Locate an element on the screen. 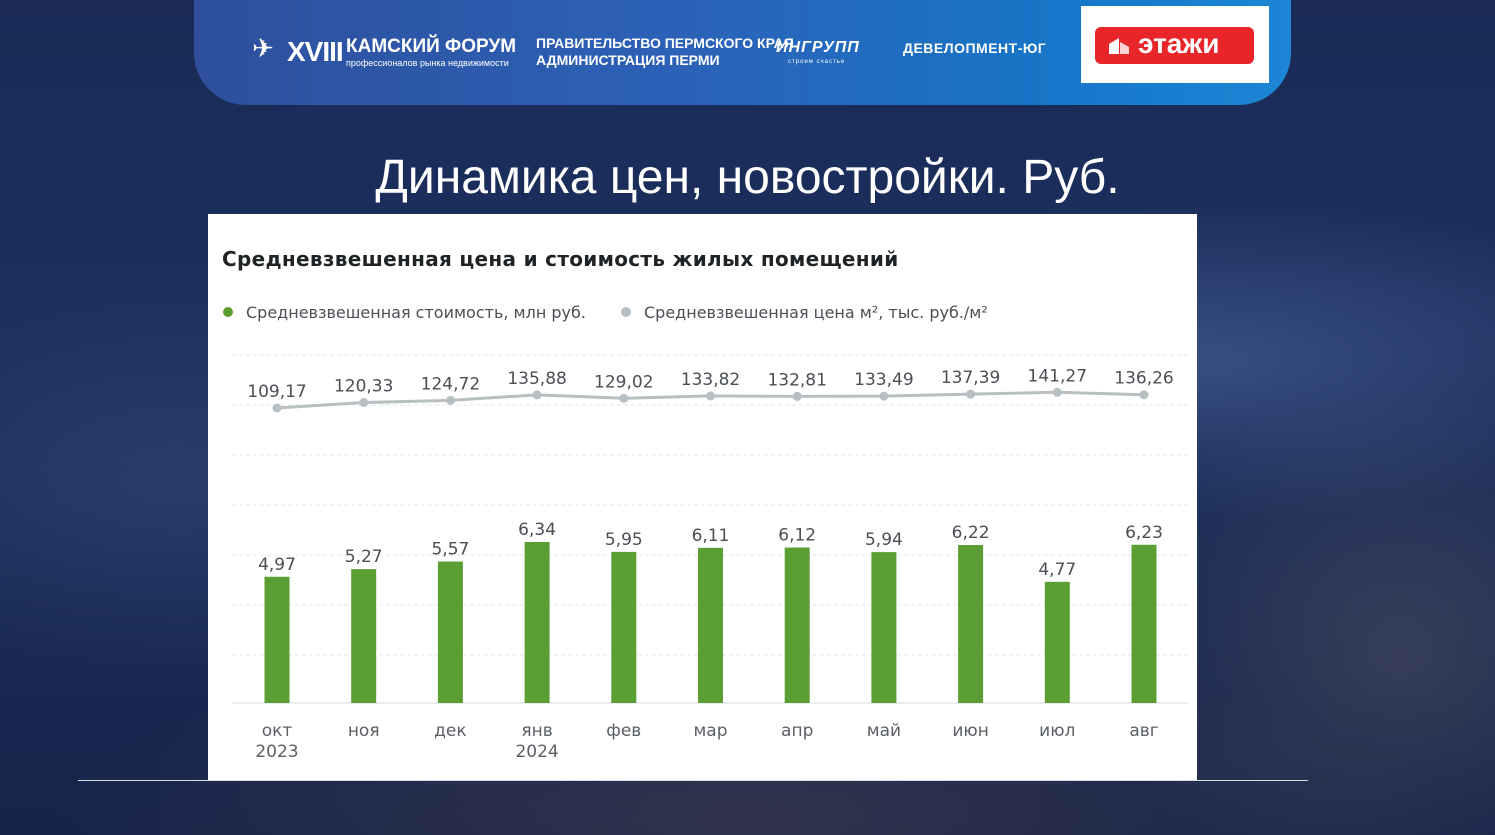  x-tick-year-label: 2024 is located at coordinates (536, 752).